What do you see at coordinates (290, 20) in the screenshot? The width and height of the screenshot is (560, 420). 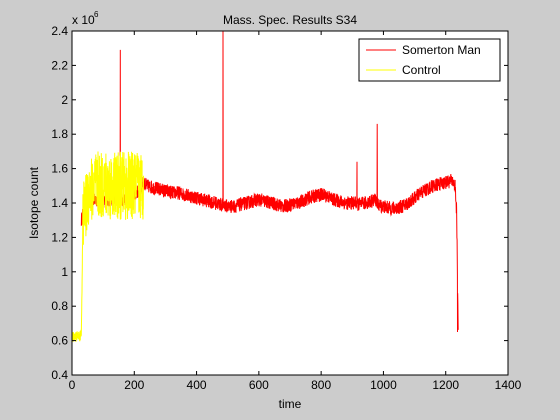 I see `chart-title: Mass. Spec. Results S34` at bounding box center [290, 20].